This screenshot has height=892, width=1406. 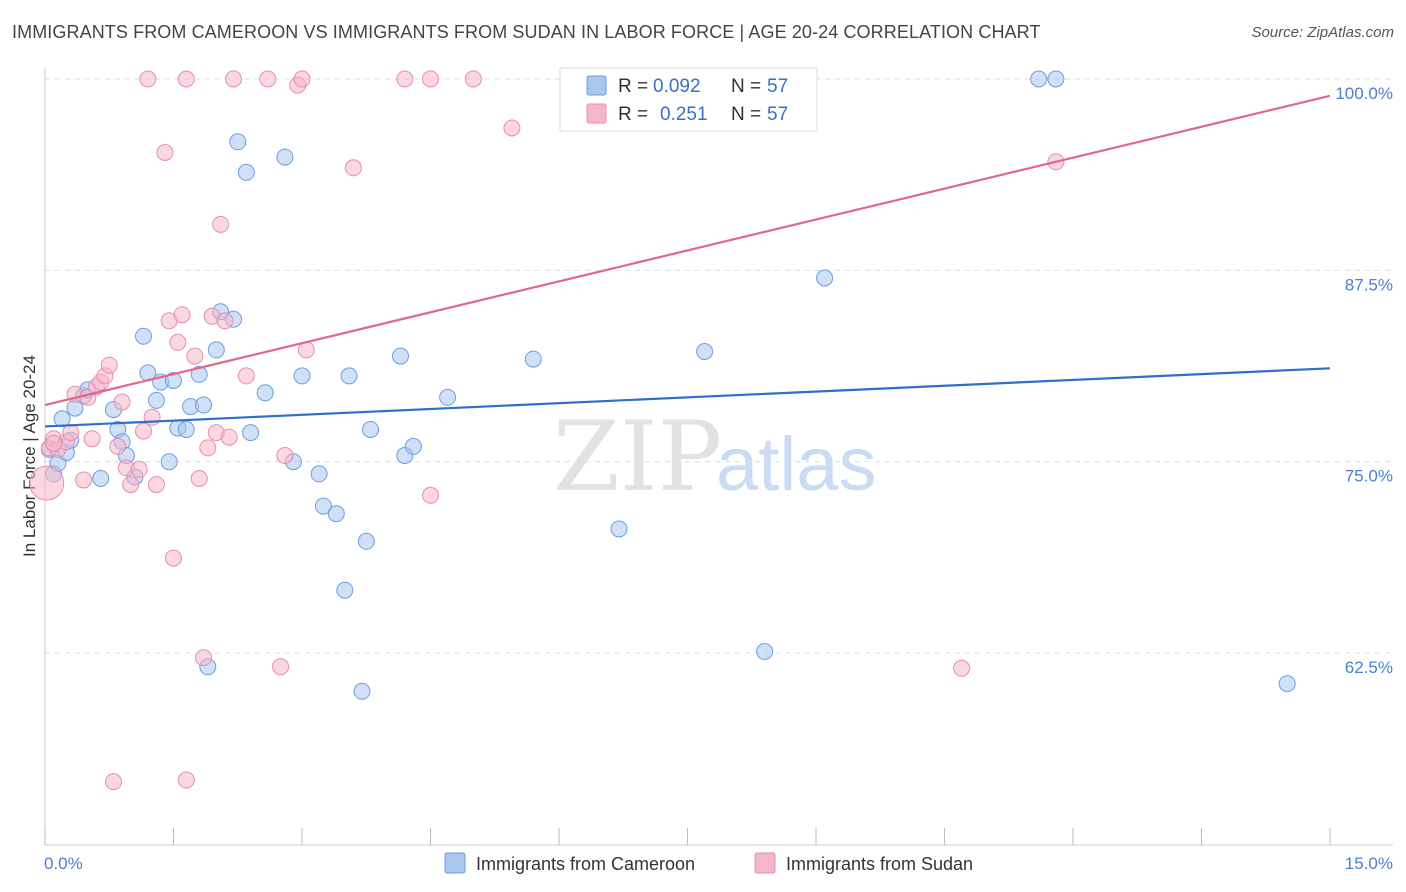 I want to click on legend-n-value-0: 57, so click(x=777, y=86).